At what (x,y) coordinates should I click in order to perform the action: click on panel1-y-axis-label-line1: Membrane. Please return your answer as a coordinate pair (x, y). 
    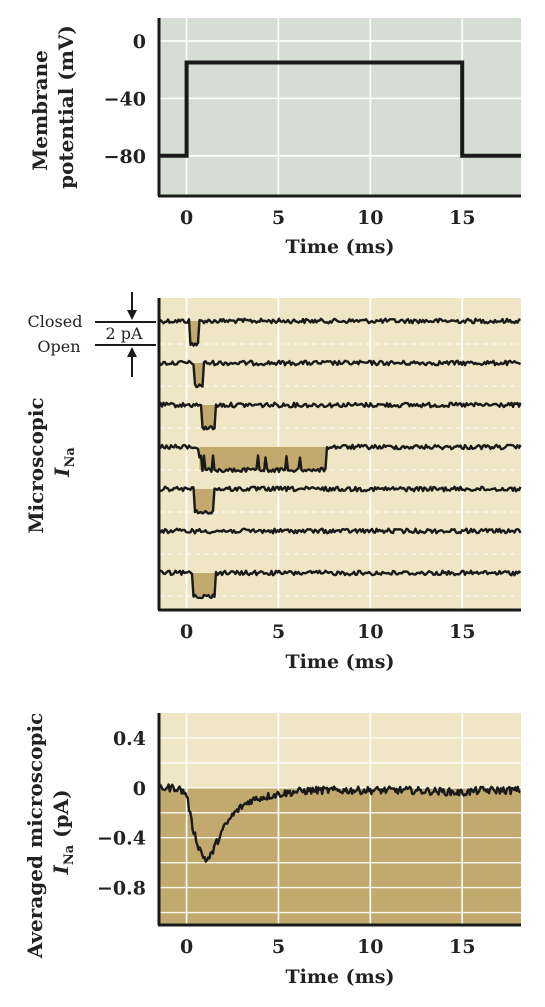
    Looking at the image, I should click on (40, 110).